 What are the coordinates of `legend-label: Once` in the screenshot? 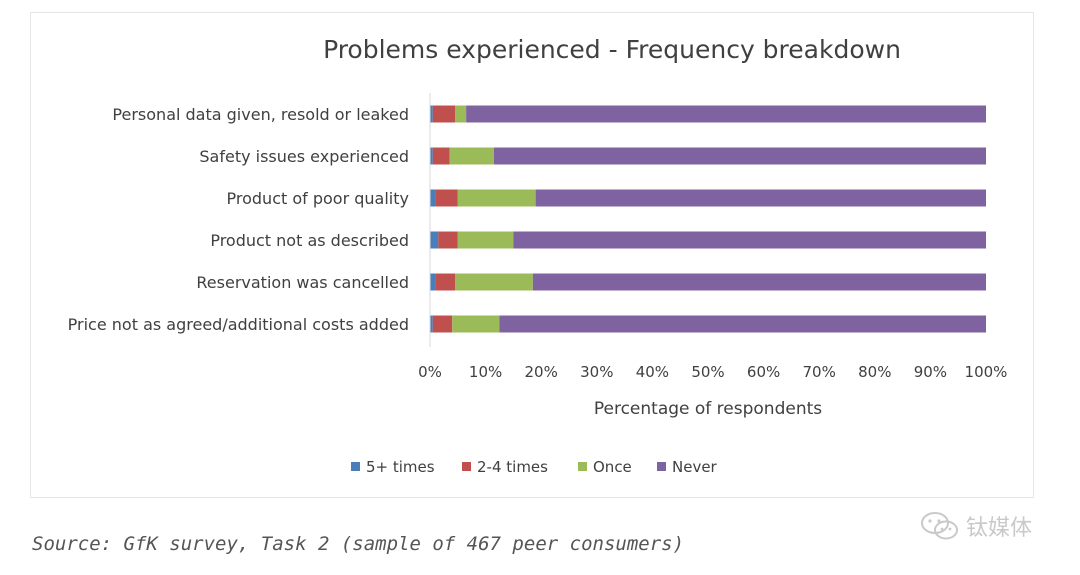 It's located at (612, 467).